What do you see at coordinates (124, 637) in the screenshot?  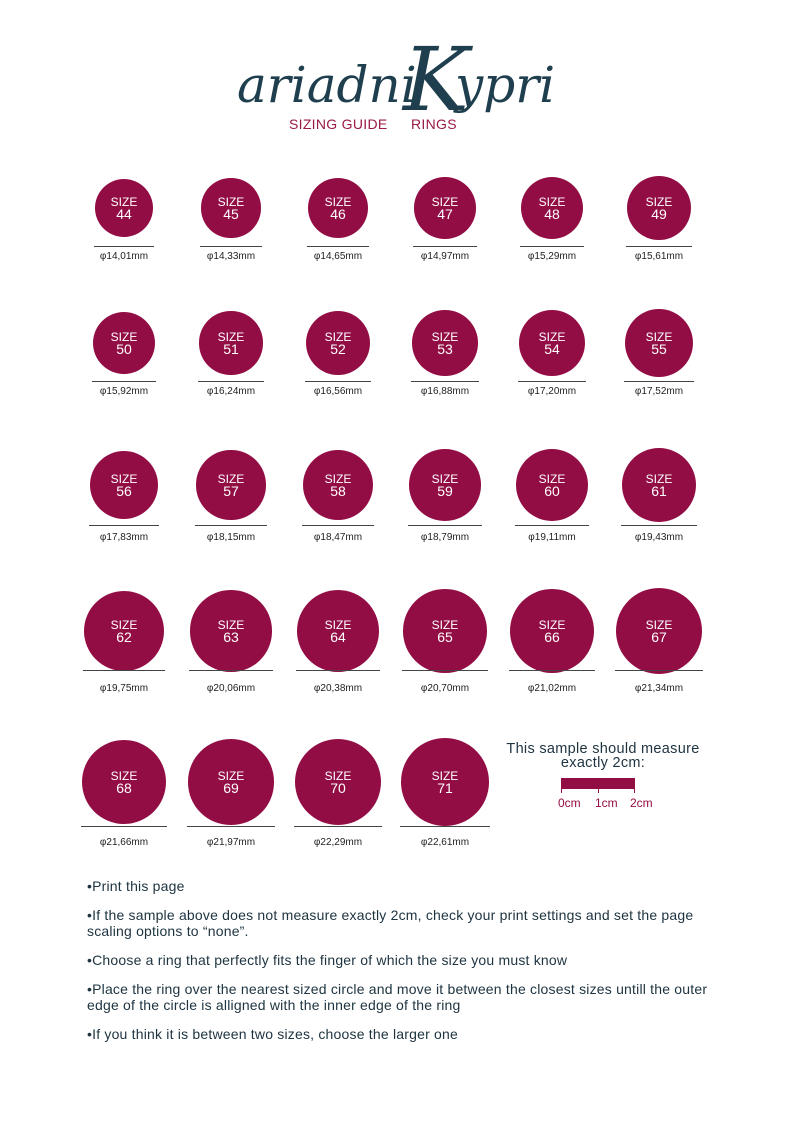 I see `size-number: 62` at bounding box center [124, 637].